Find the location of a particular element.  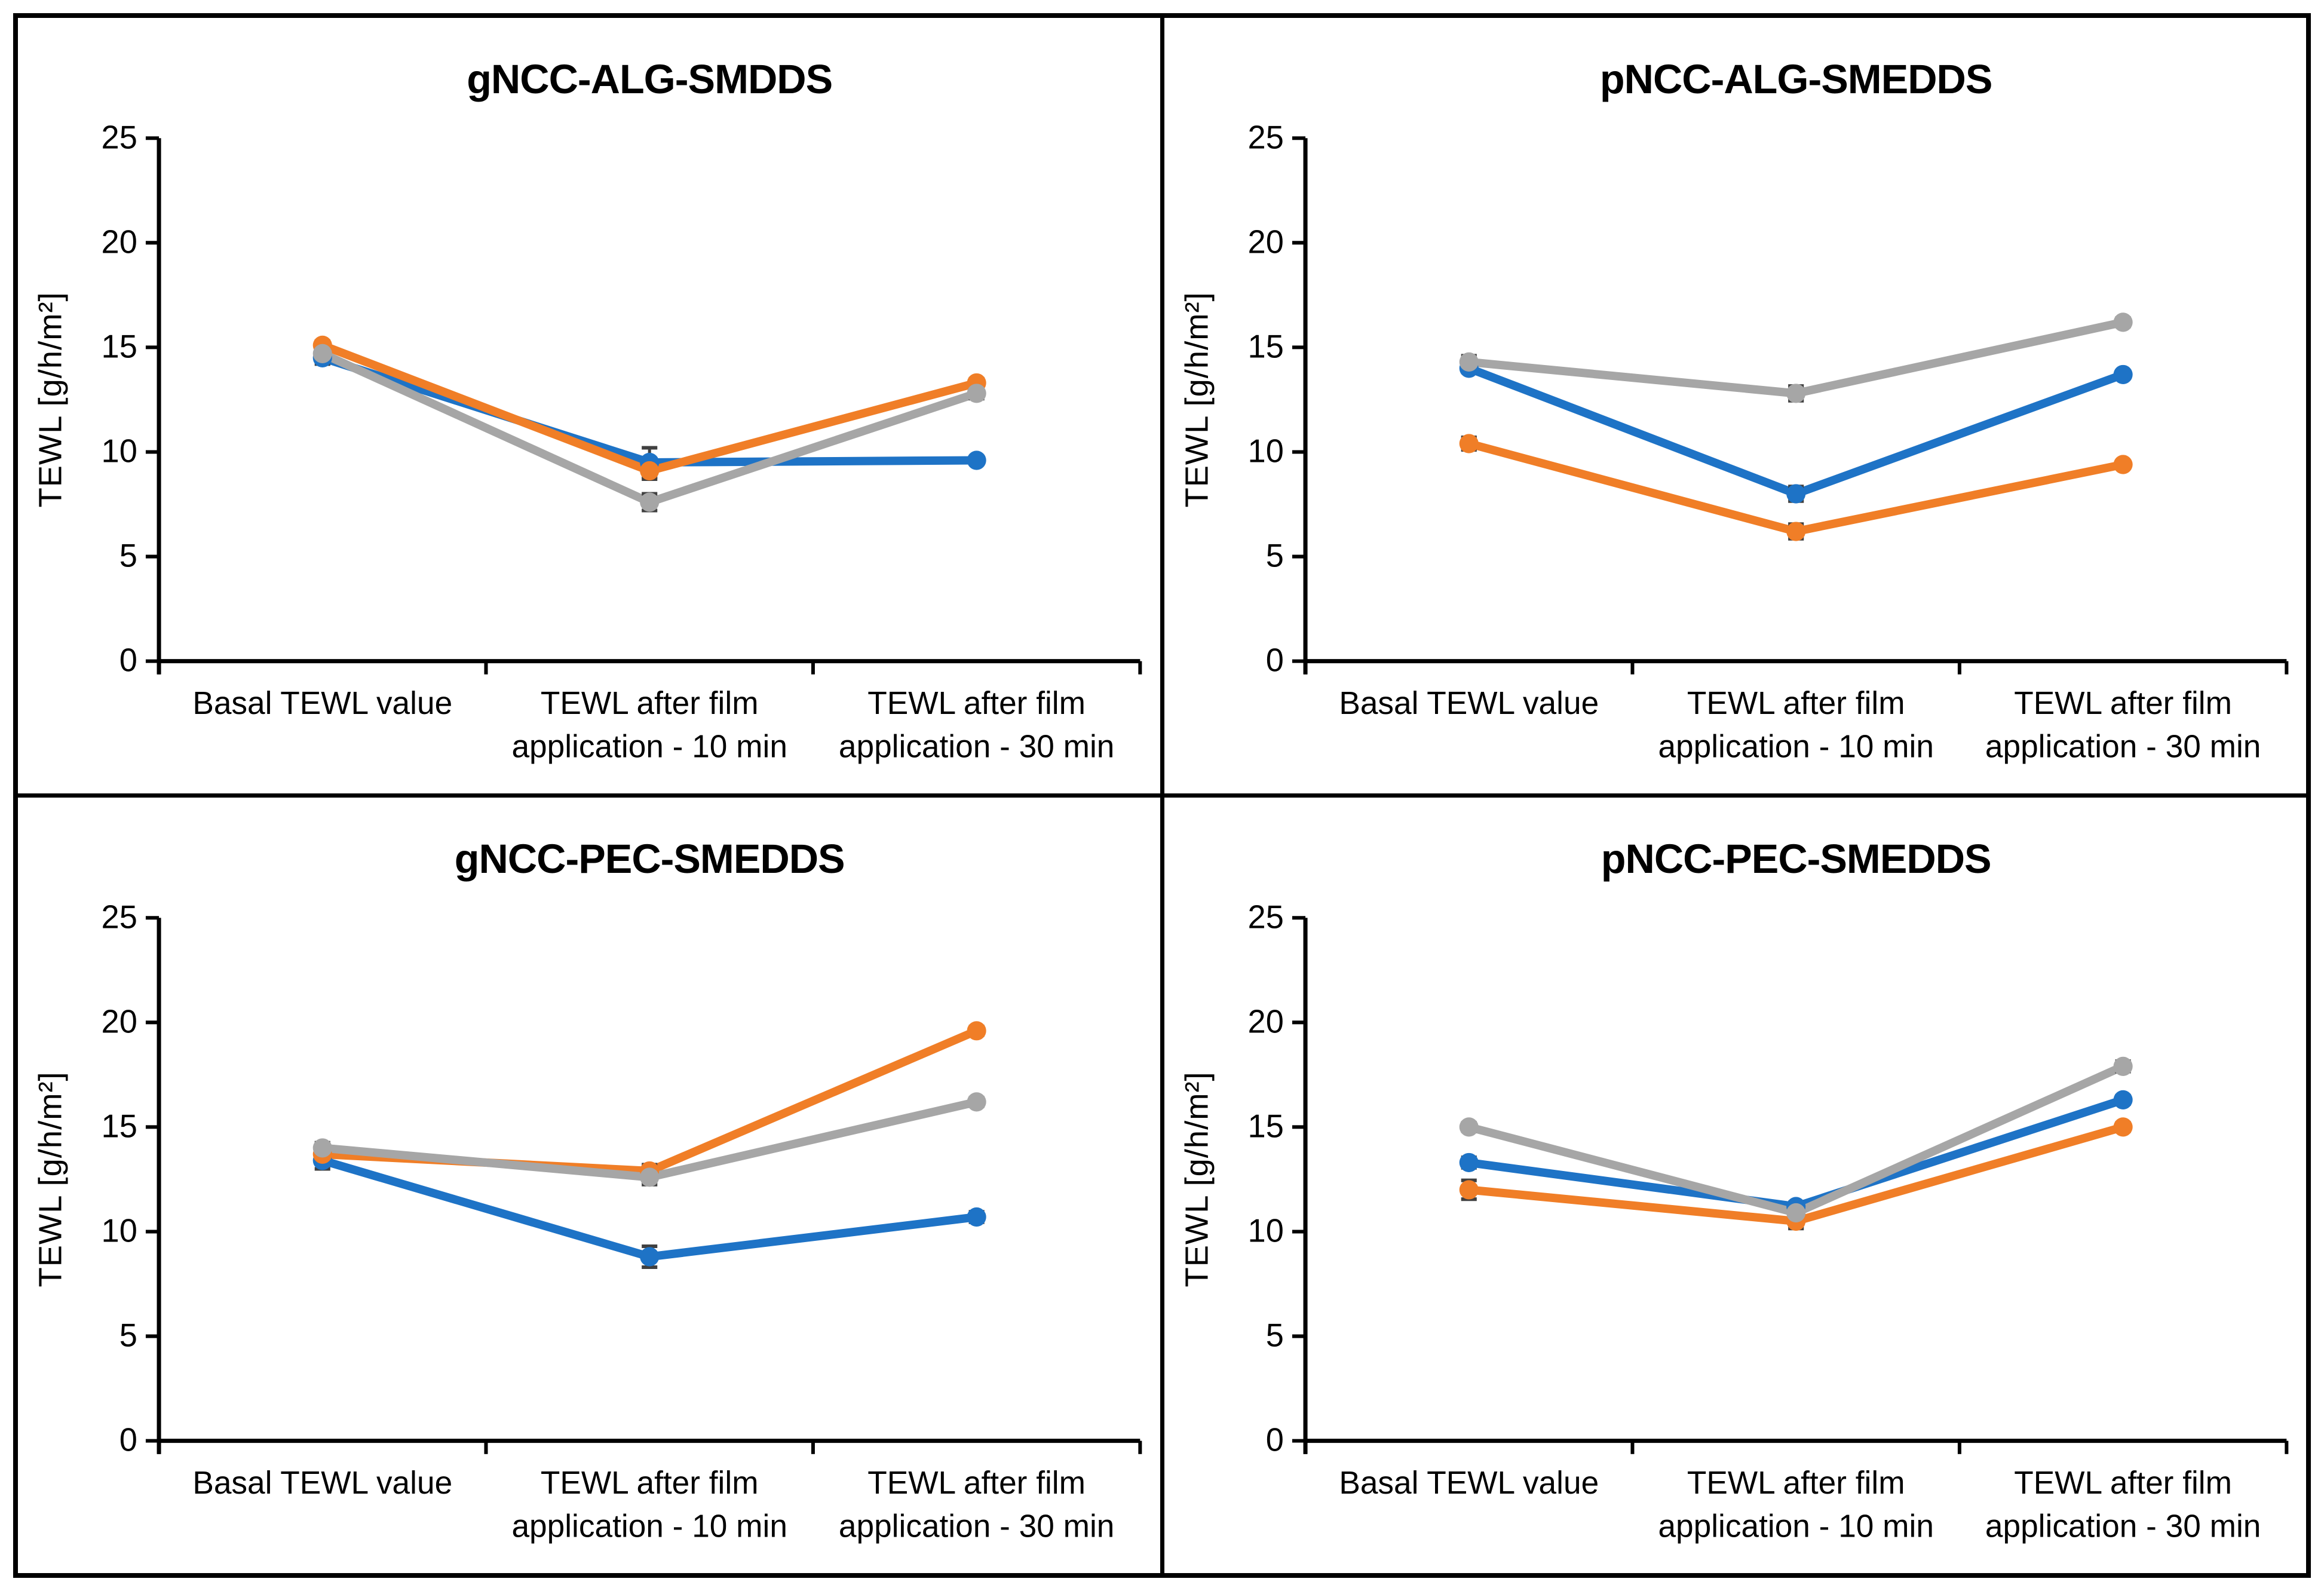

chart-title: pNCC-PEC-SMEDDS is located at coordinates (1796, 859).